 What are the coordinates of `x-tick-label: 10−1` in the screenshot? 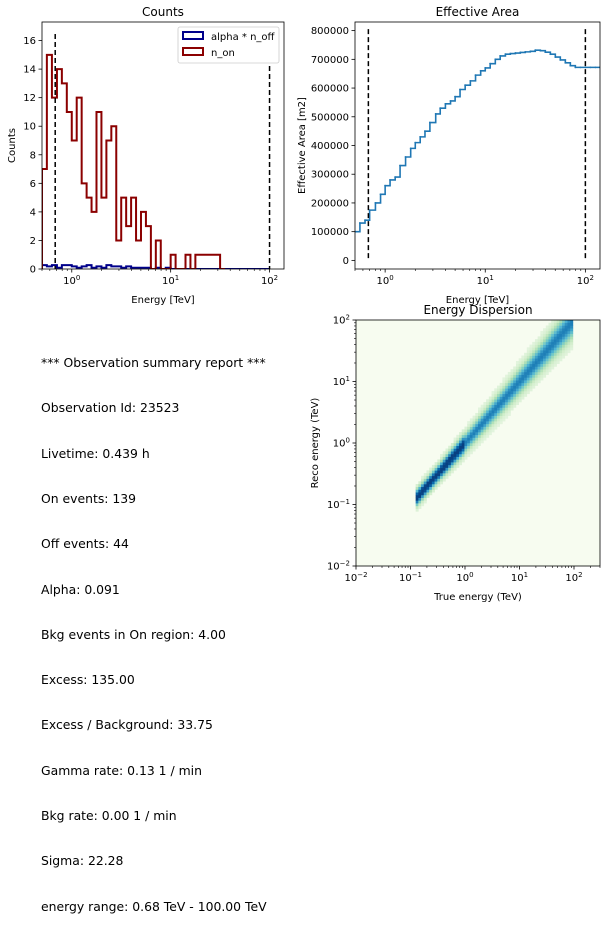 It's located at (410, 577).